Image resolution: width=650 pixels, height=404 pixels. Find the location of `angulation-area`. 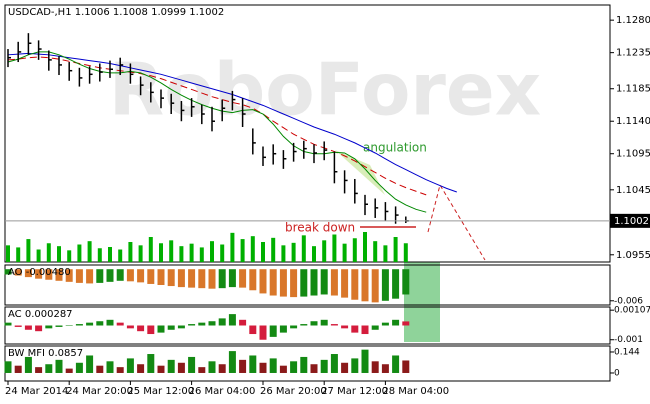

angulation-area is located at coordinates (360, 172).